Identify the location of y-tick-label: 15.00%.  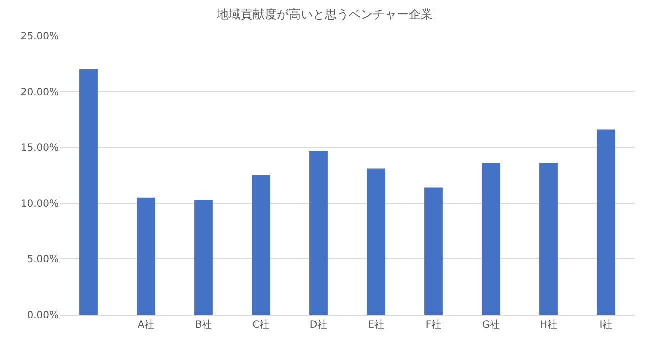
(39, 148).